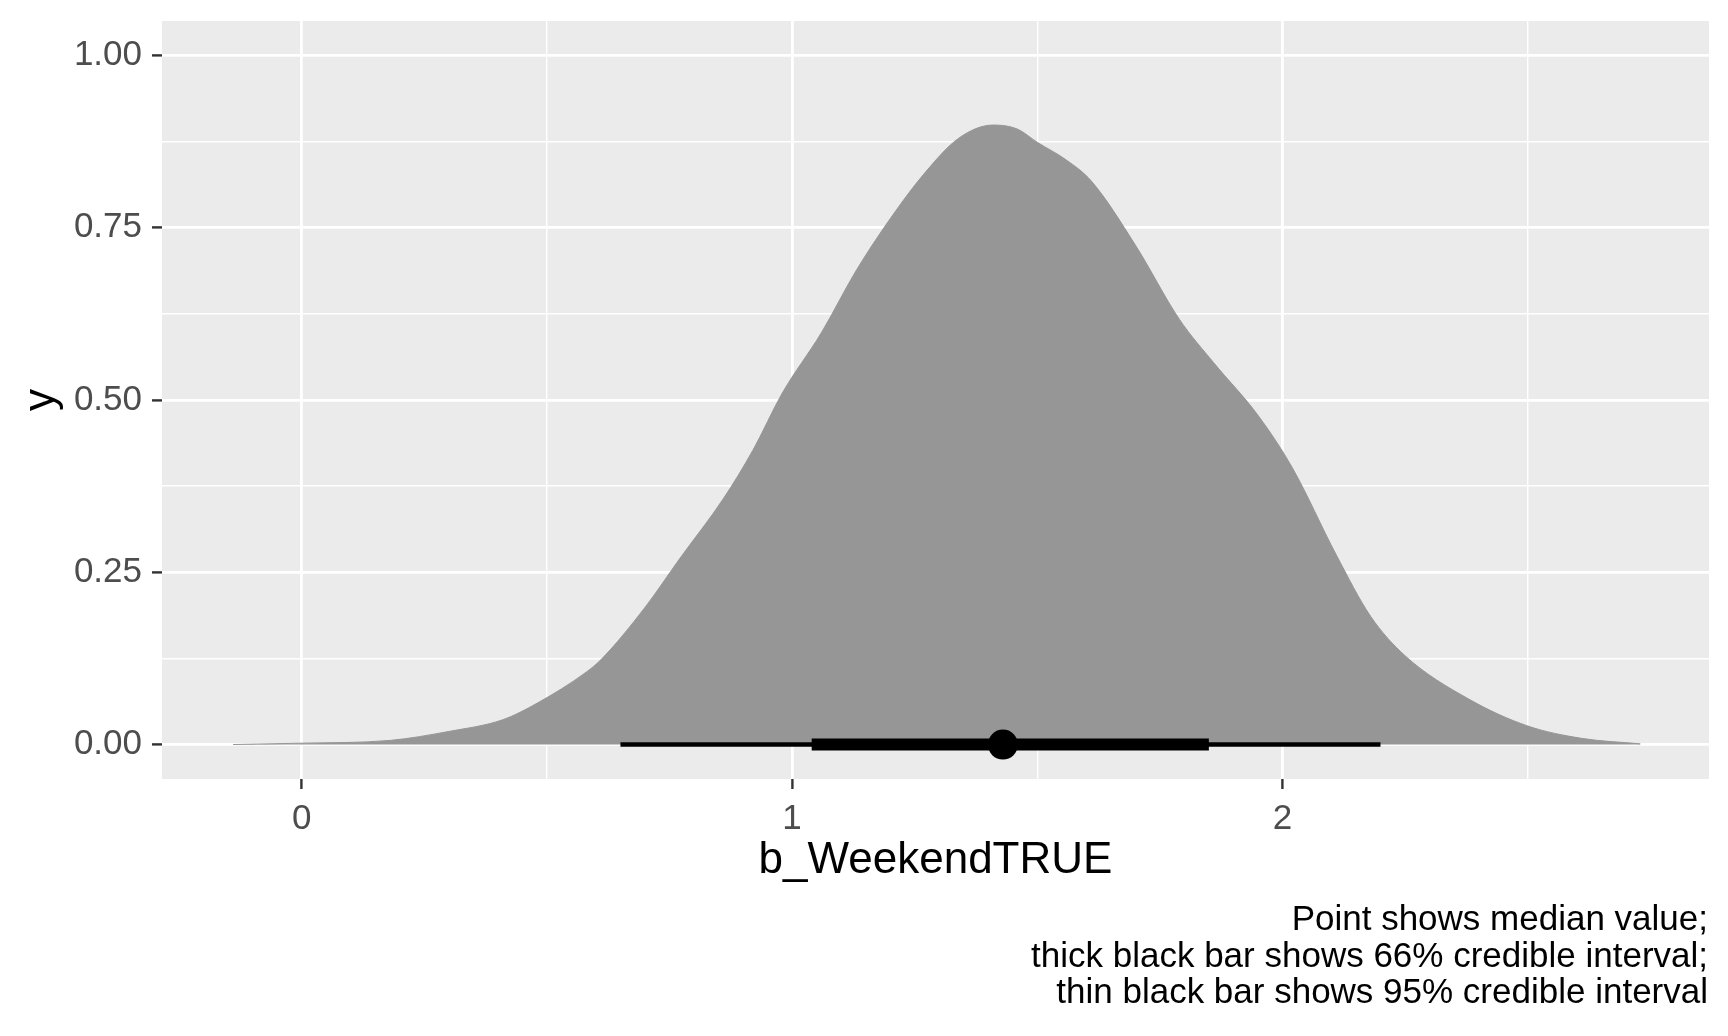 This screenshot has height=1036, width=1728. Describe the element at coordinates (38, 400) in the screenshot. I see `y-axis-title: y` at that location.